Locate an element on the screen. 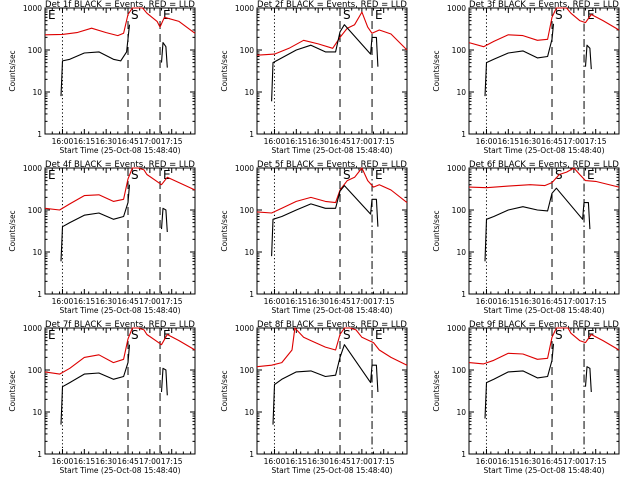 The image size is (640, 480). chart-title: Det 3f BLACK = Events, RED = LLD is located at coordinates (544, 5).